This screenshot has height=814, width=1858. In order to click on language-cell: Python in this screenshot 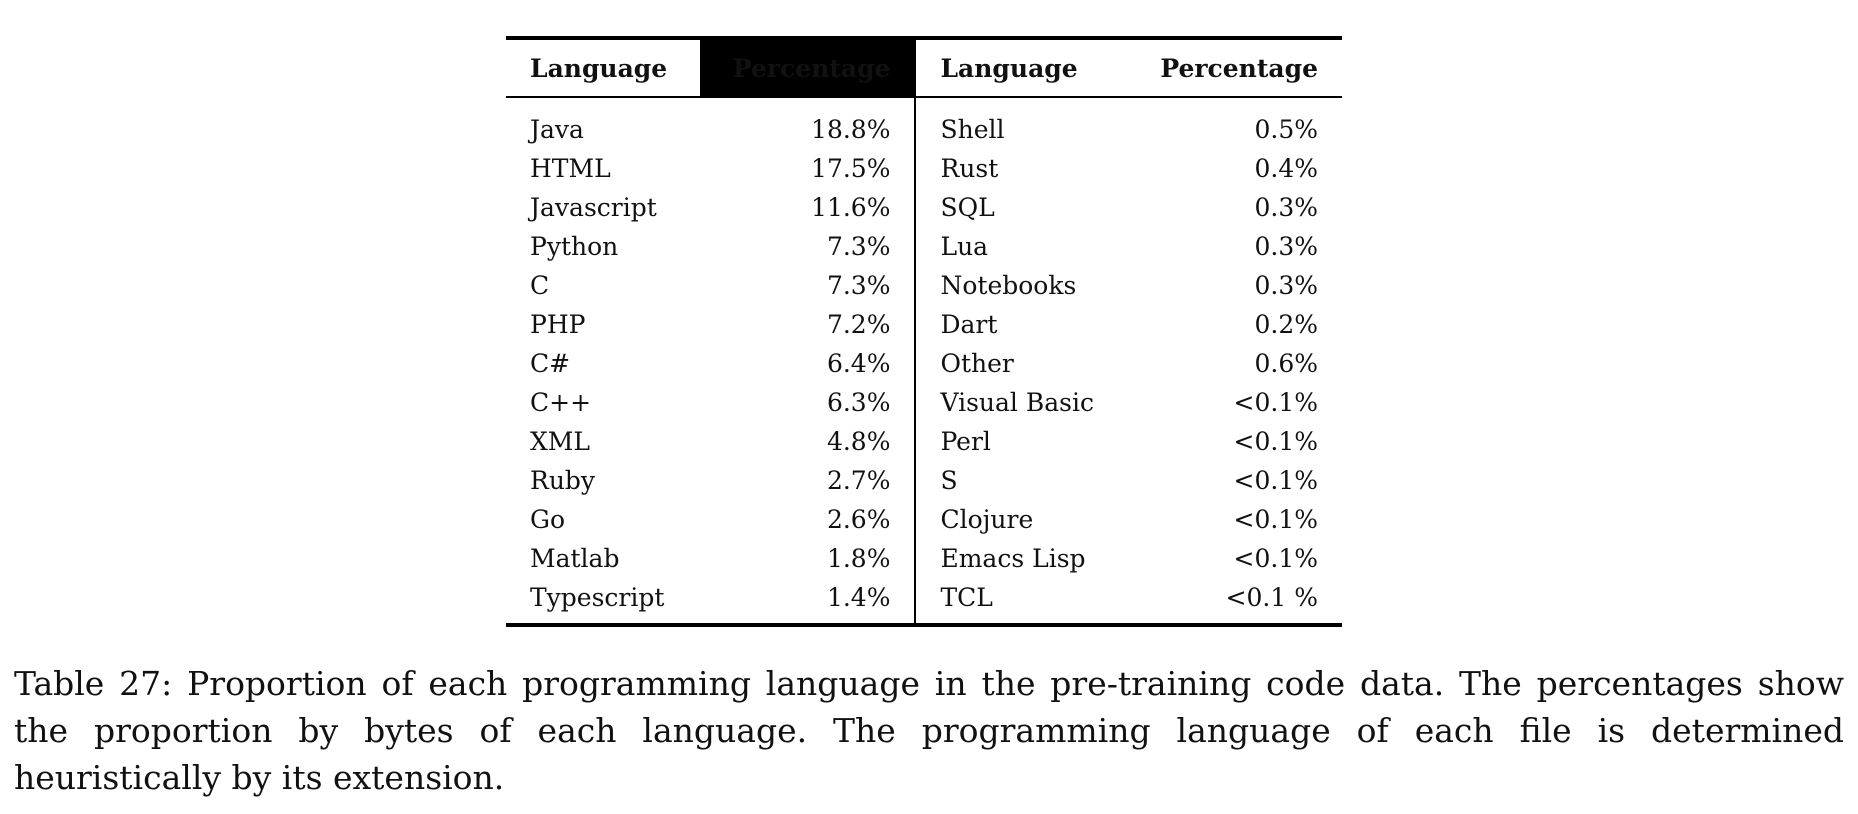, I will do `click(574, 246)`.